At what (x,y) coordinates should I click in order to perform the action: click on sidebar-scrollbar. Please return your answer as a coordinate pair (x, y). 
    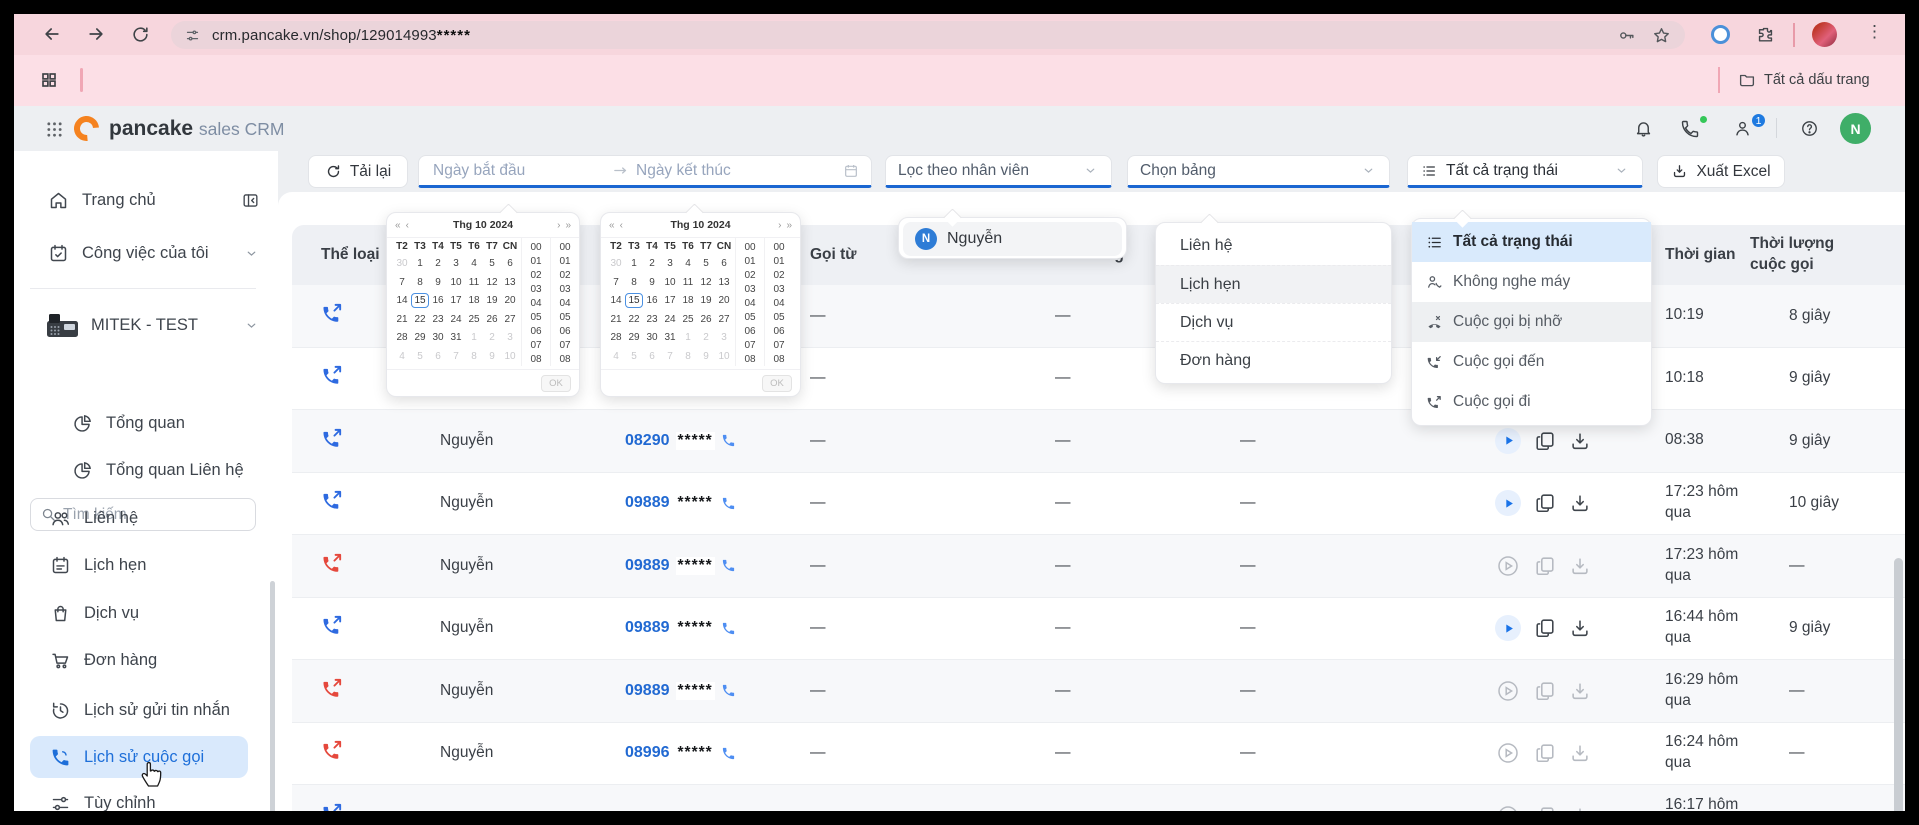
    Looking at the image, I should click on (272, 696).